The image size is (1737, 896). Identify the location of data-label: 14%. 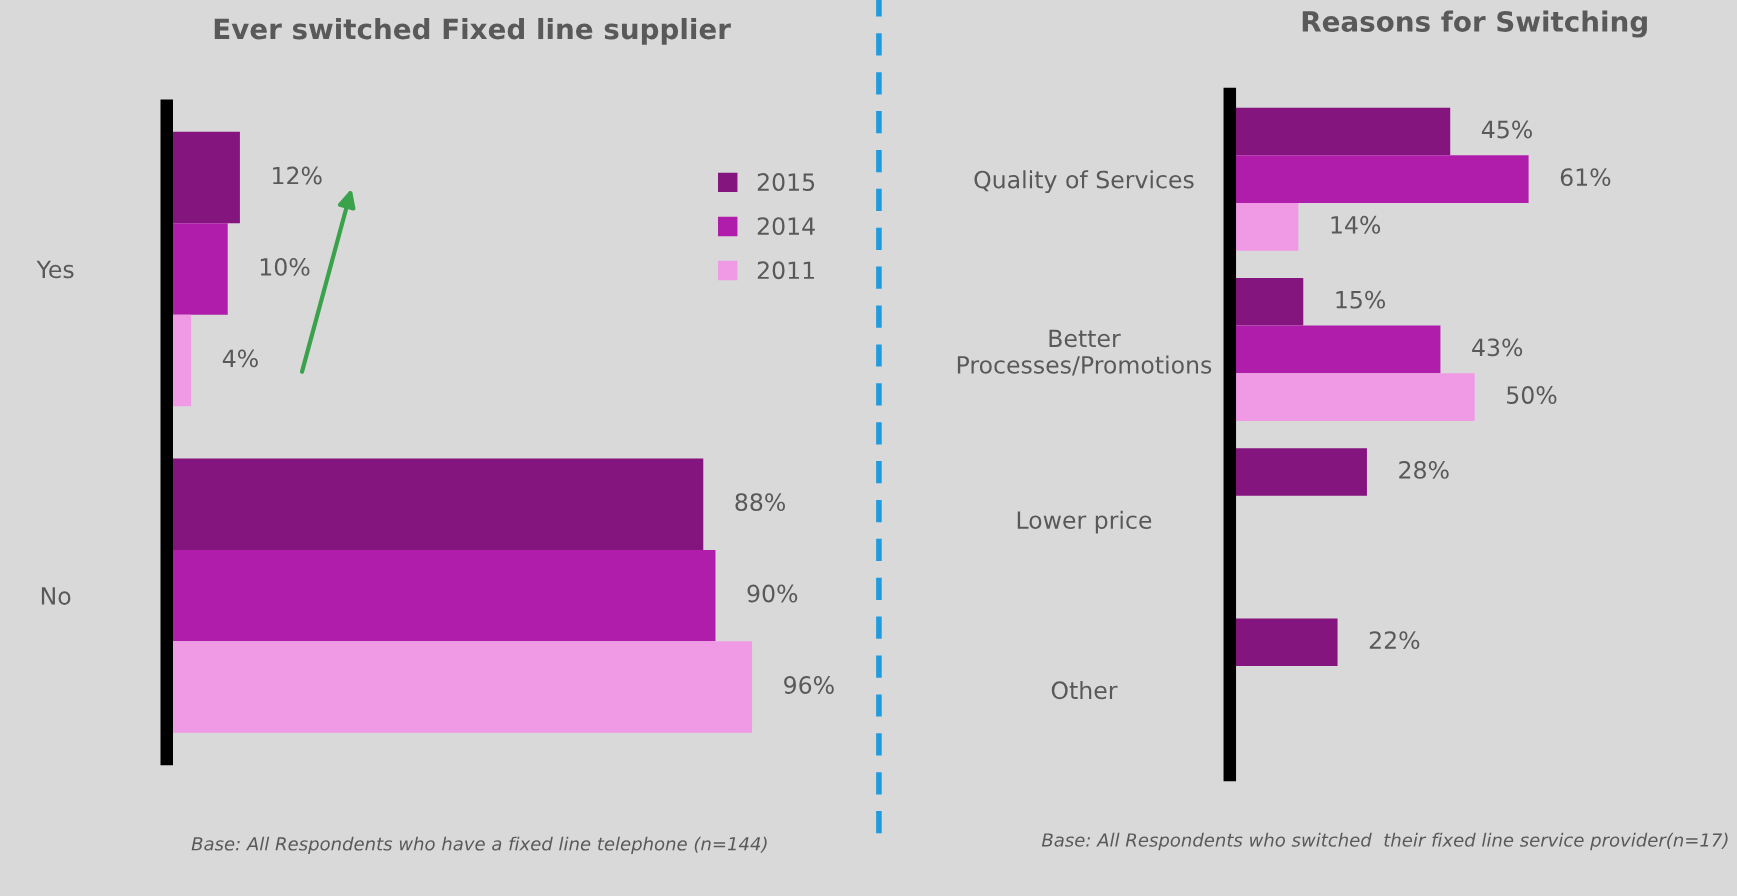
(1356, 224).